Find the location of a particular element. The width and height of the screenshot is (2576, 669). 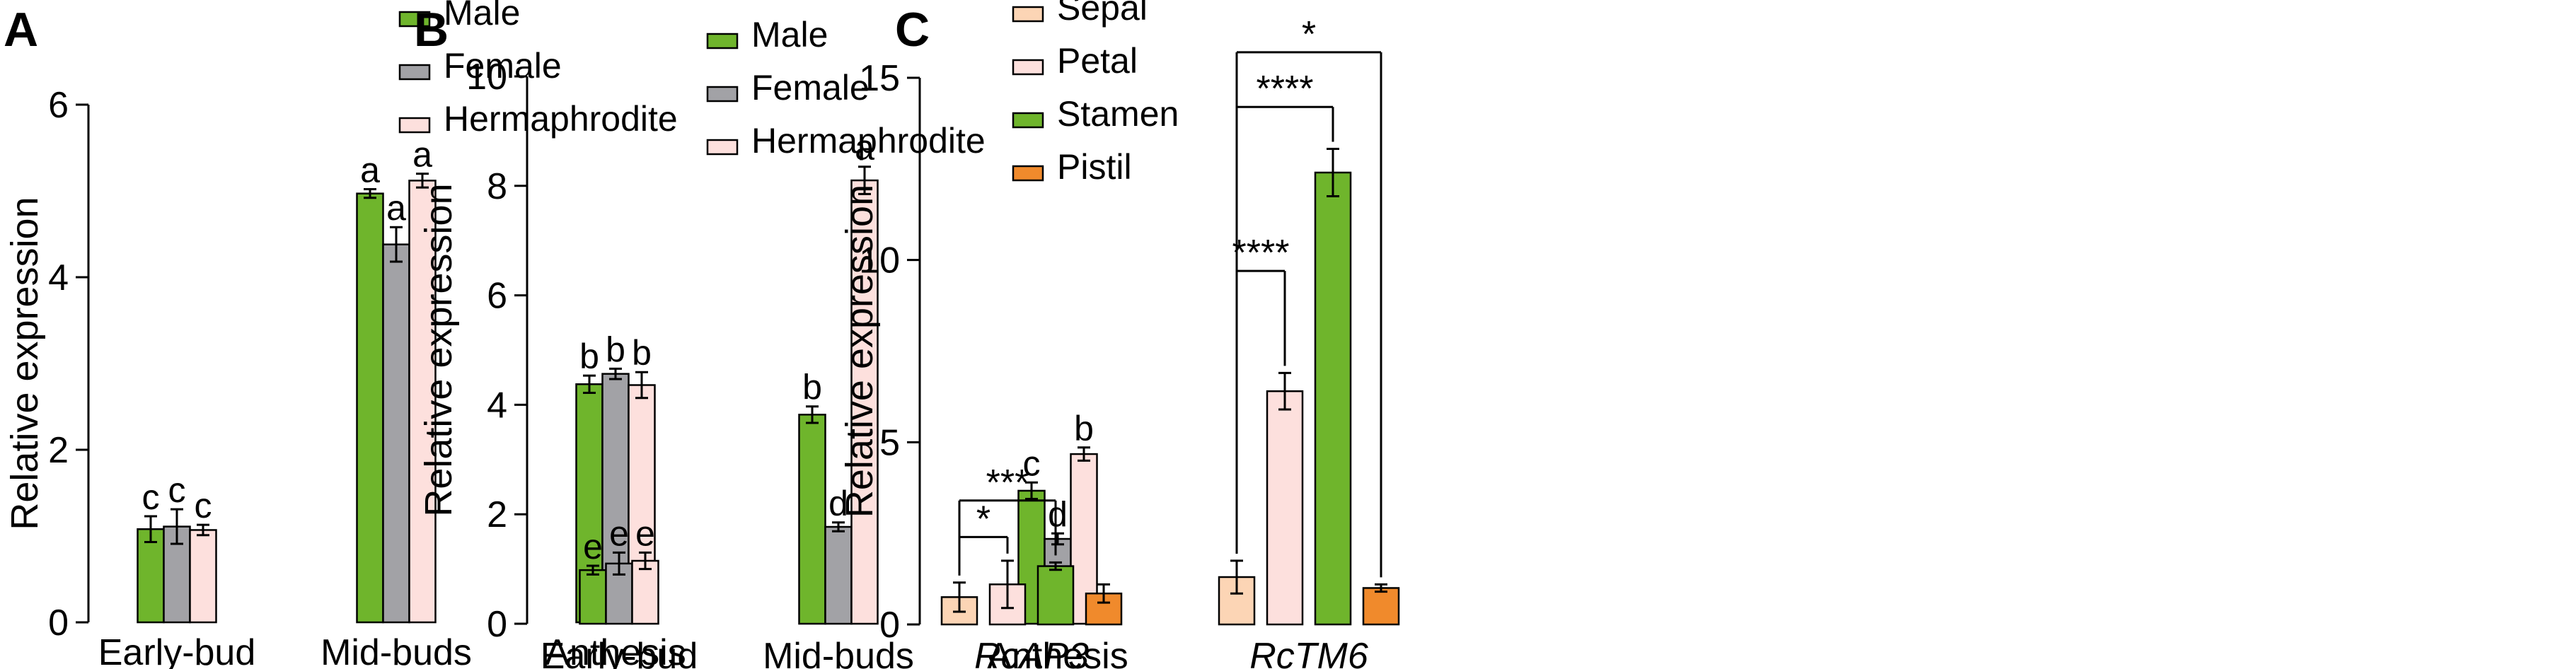

panel-label: B is located at coordinates (431, 30).